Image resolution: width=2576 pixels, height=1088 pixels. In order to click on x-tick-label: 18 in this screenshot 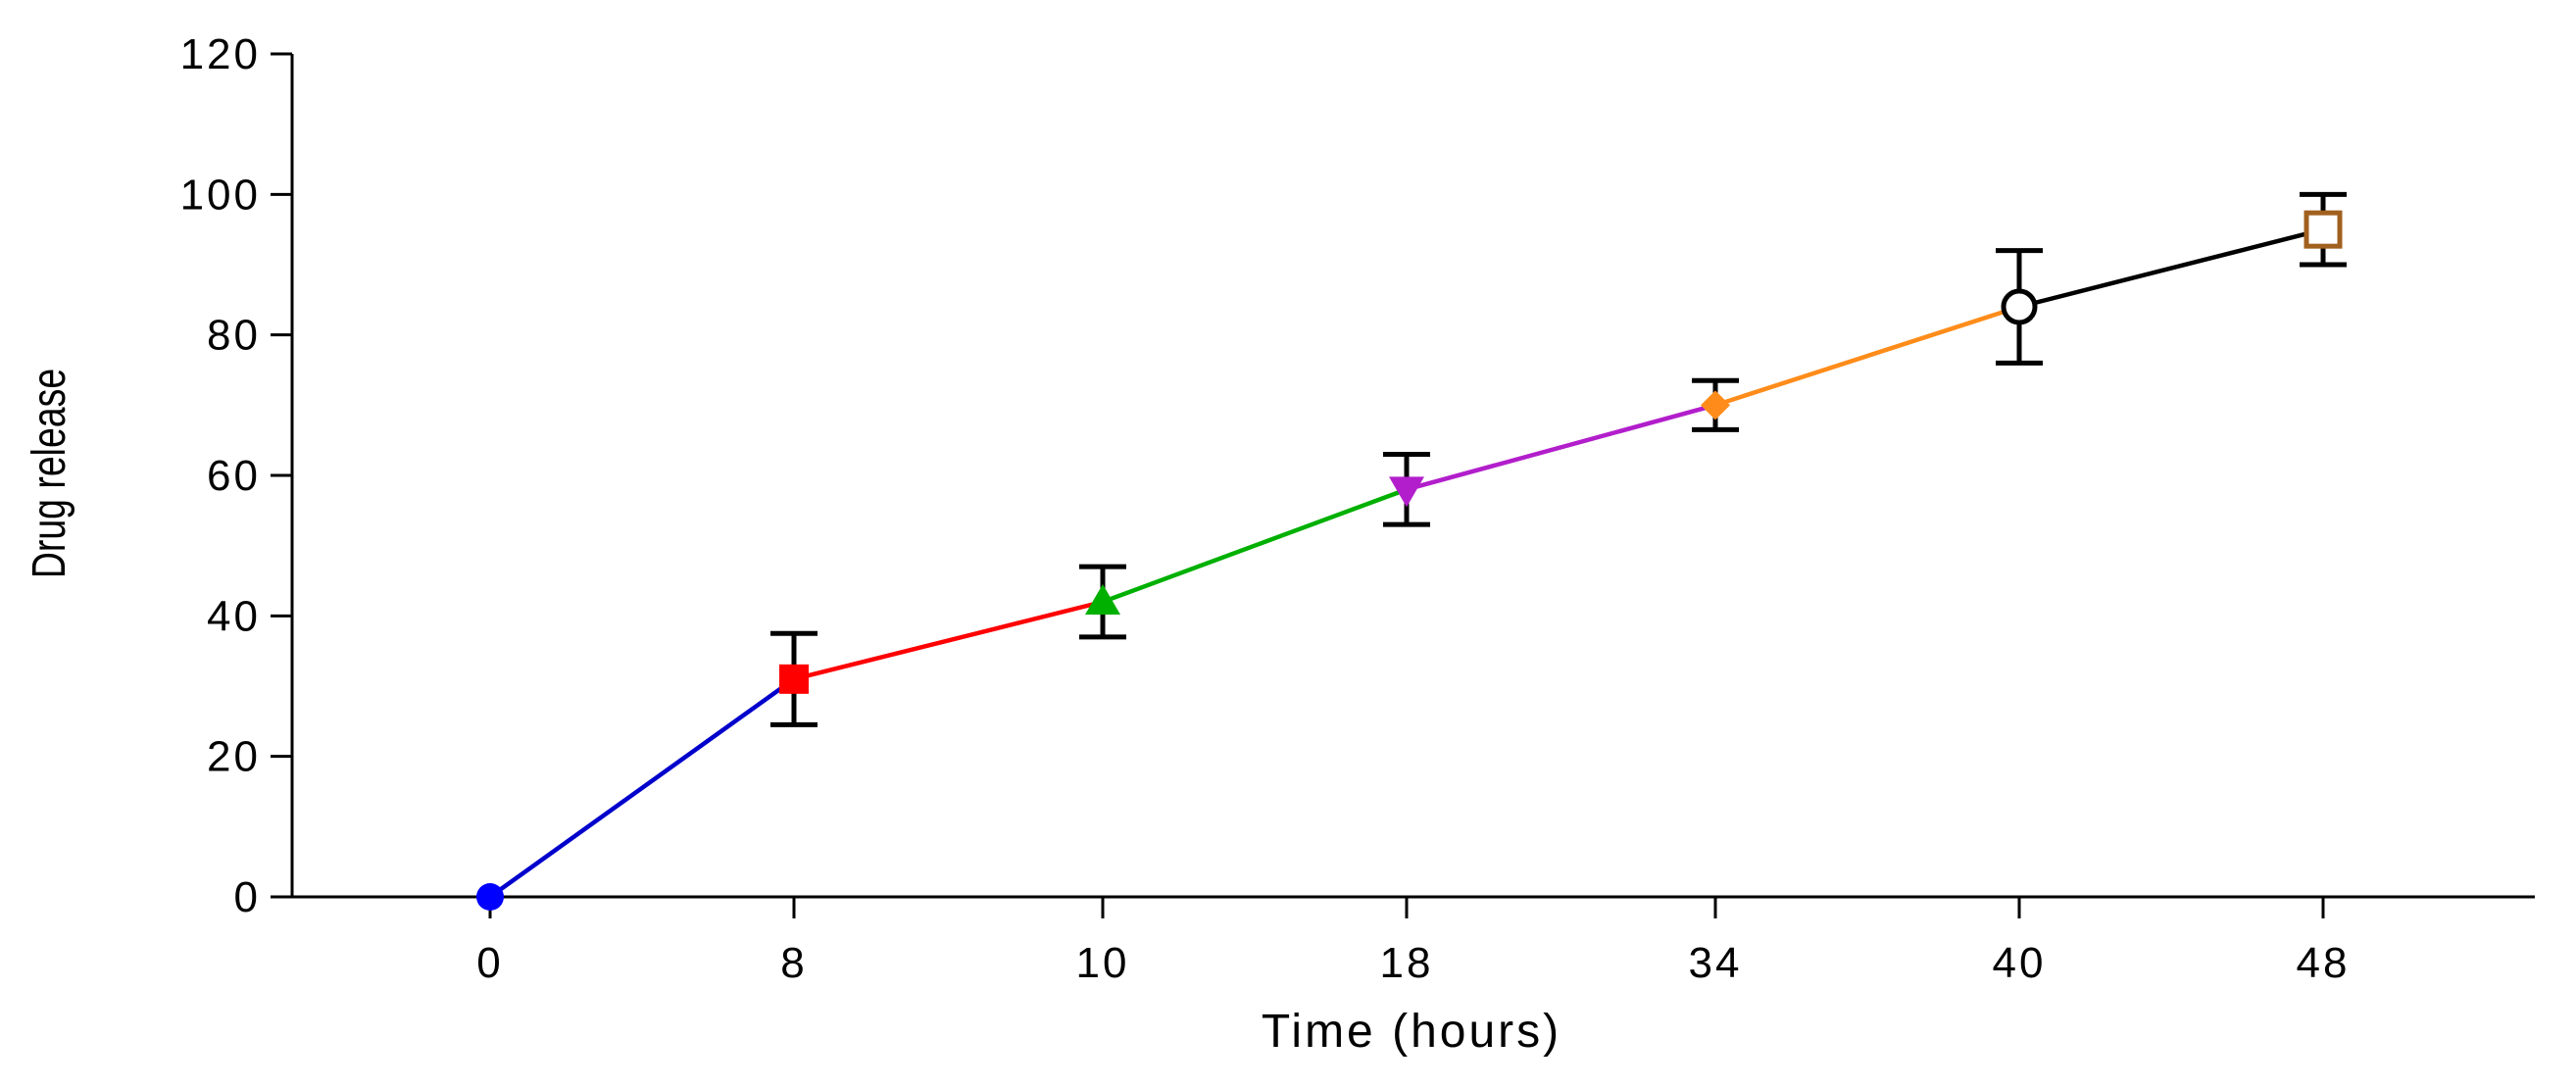, I will do `click(1407, 963)`.